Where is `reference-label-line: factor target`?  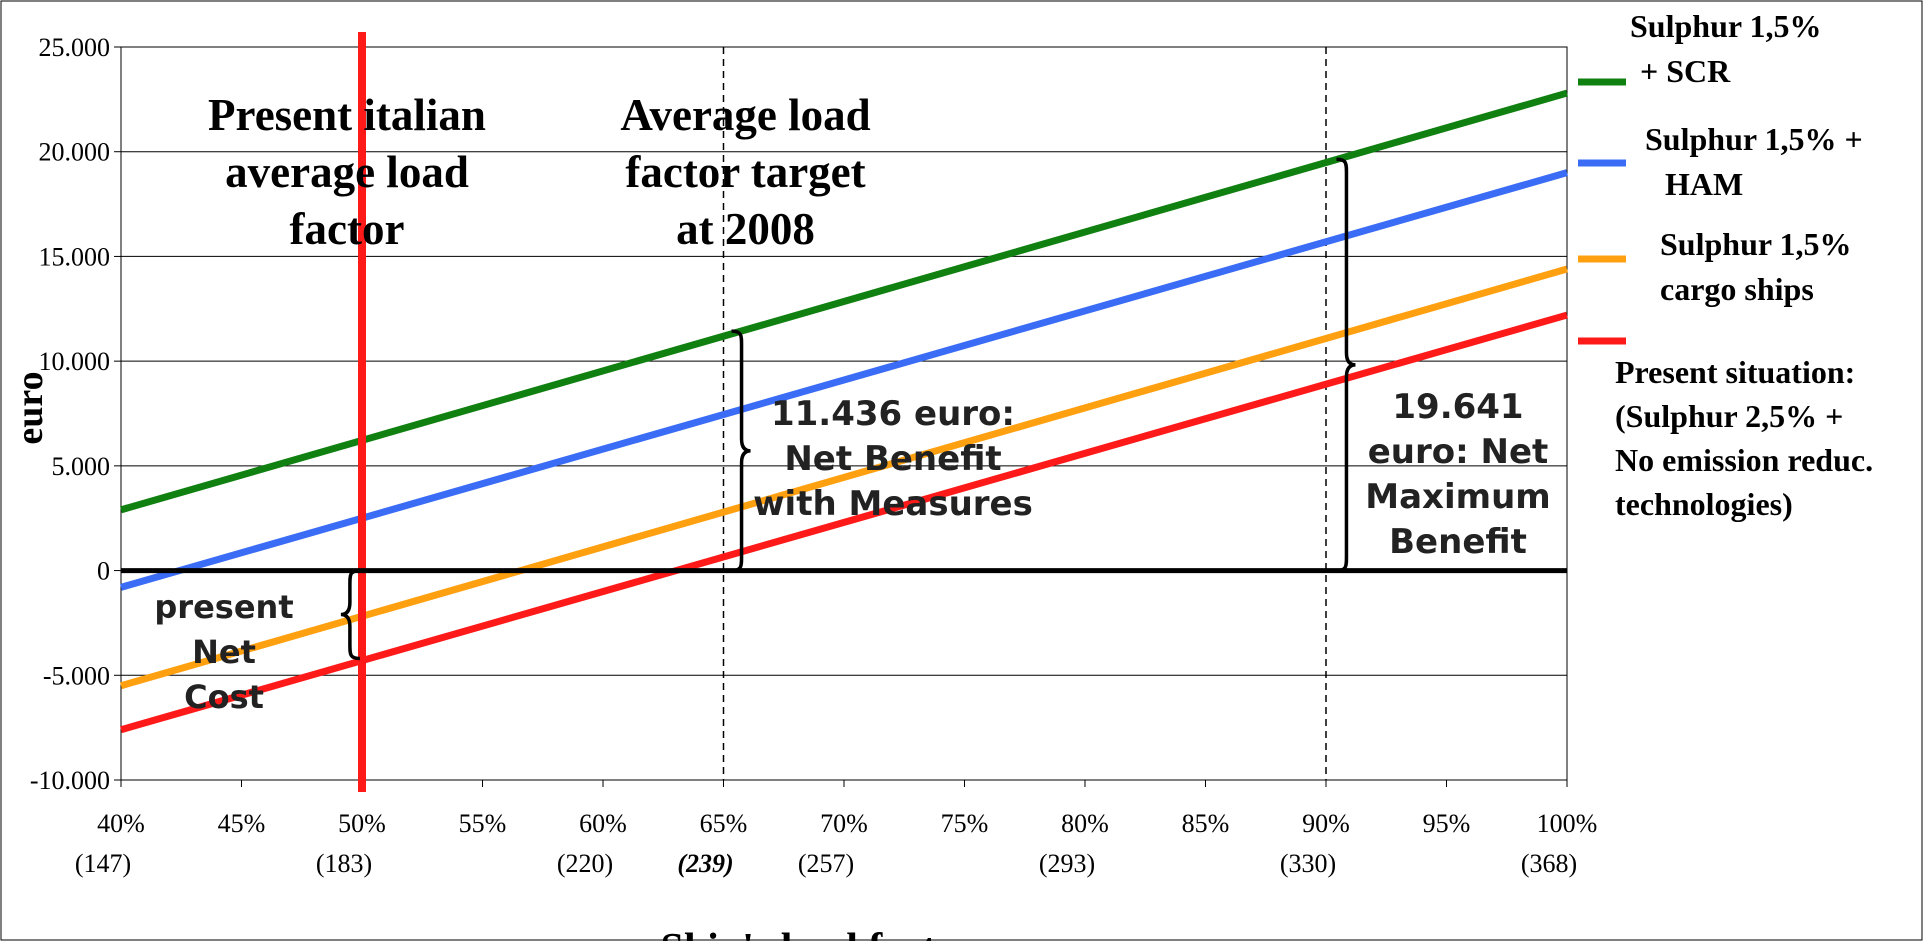 reference-label-line: factor target is located at coordinates (745, 172).